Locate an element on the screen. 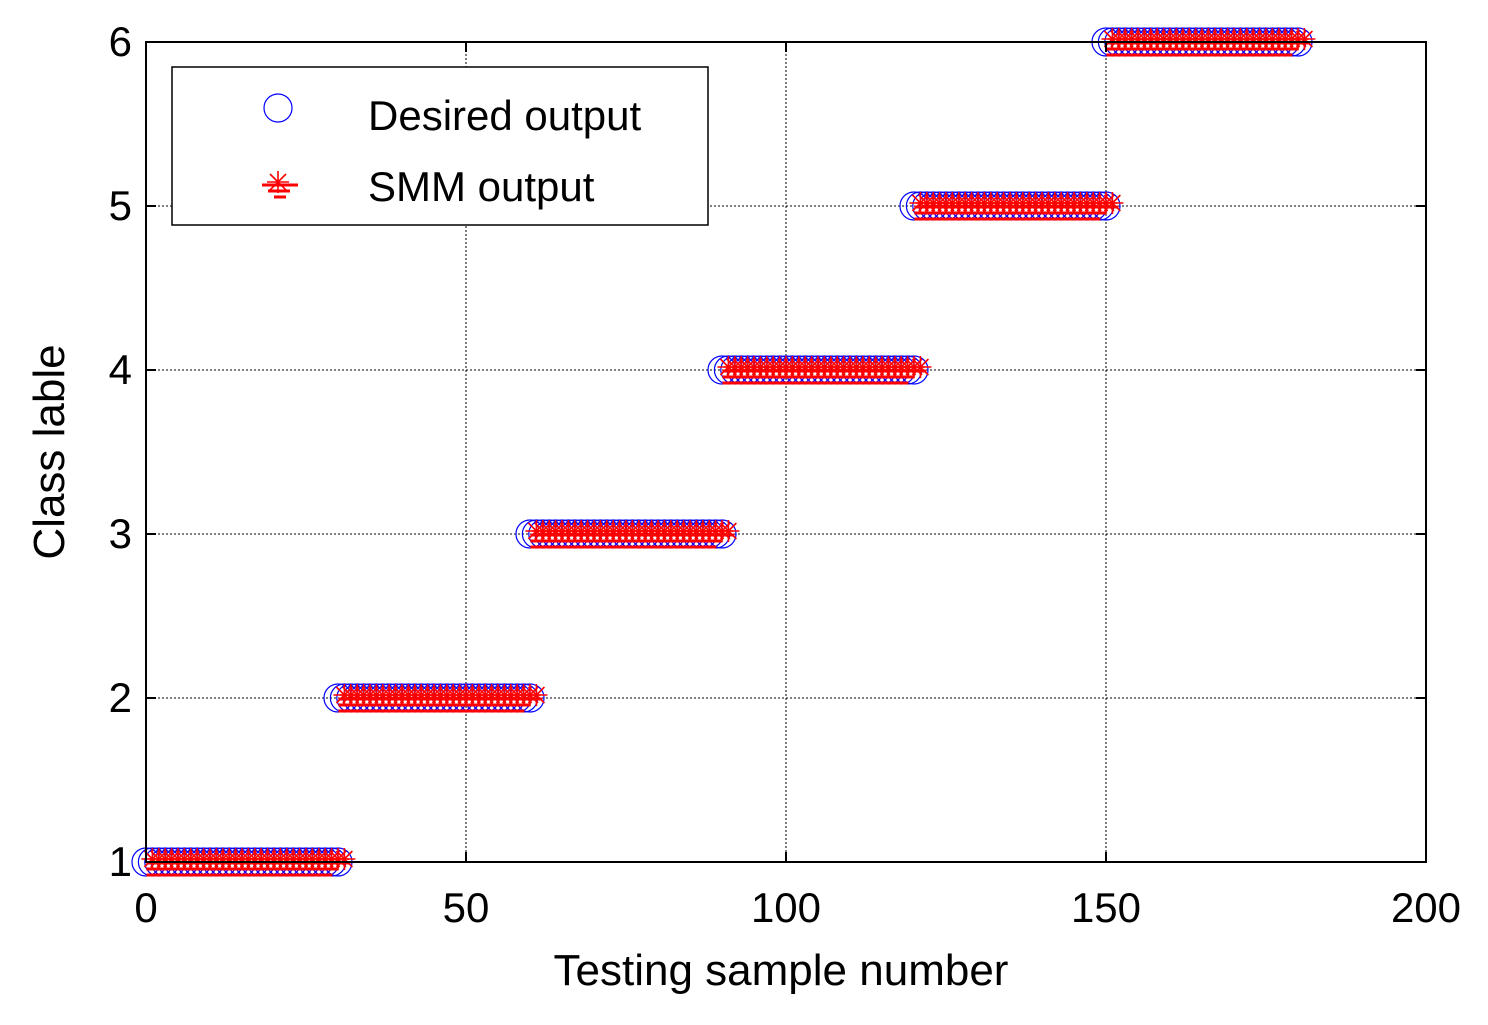 This screenshot has width=1488, height=1025. legend-marker-smm-output is located at coordinates (280, 185).